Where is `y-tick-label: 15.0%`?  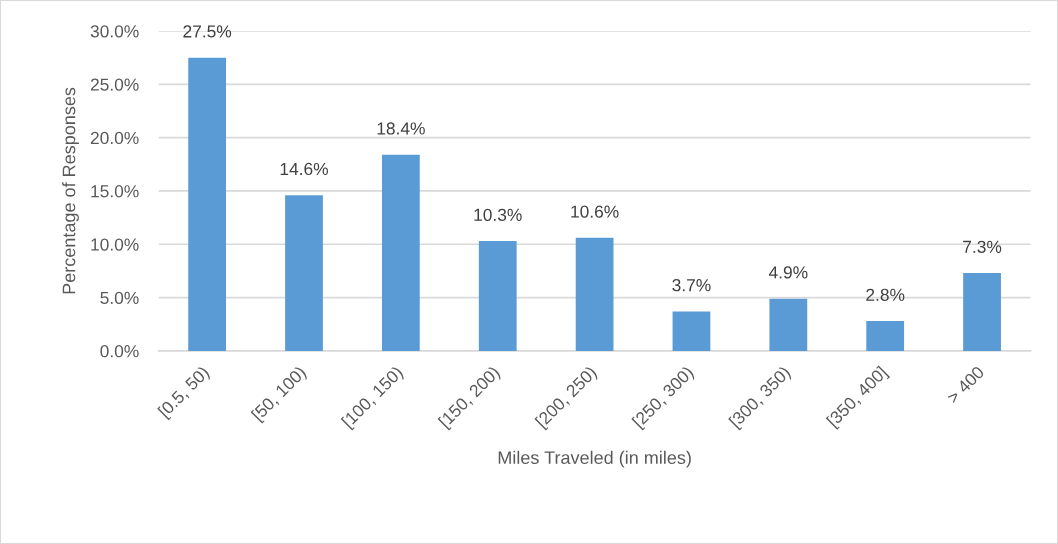 y-tick-label: 15.0% is located at coordinates (115, 191).